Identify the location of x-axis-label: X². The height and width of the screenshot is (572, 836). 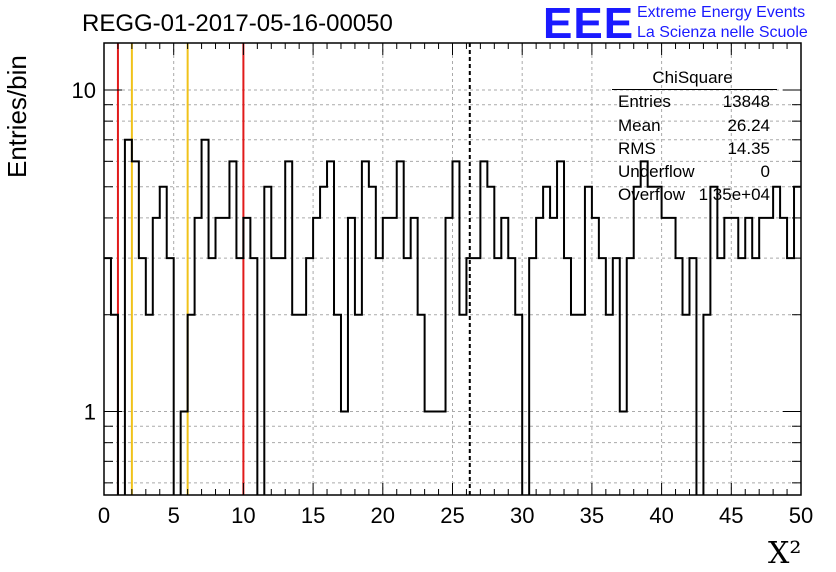
(785, 553).